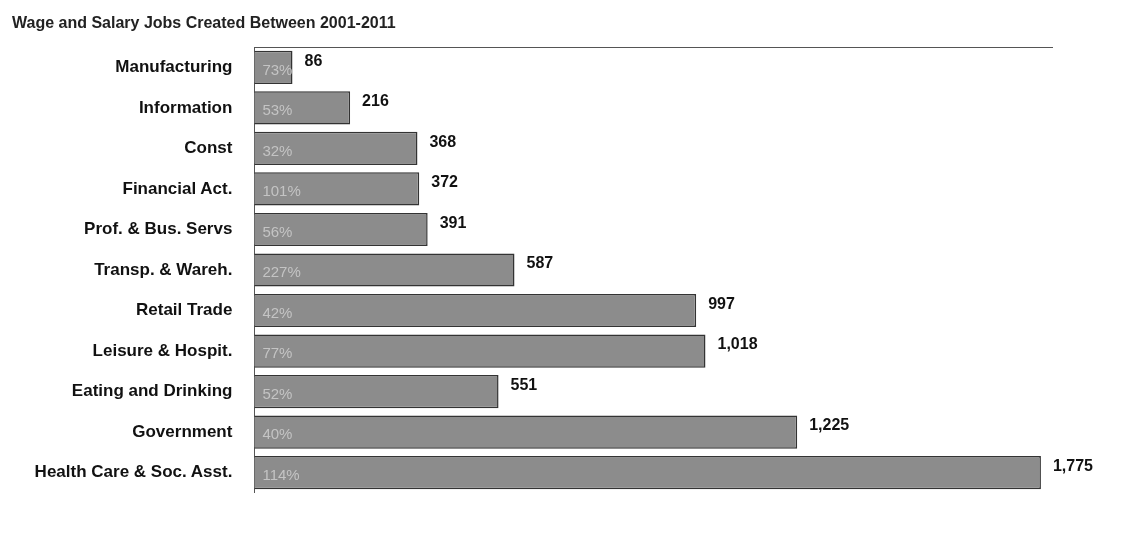 The height and width of the screenshot is (533, 1140). What do you see at coordinates (162, 350) in the screenshot?
I see `y-tick-label: Leisure & Hospit.` at bounding box center [162, 350].